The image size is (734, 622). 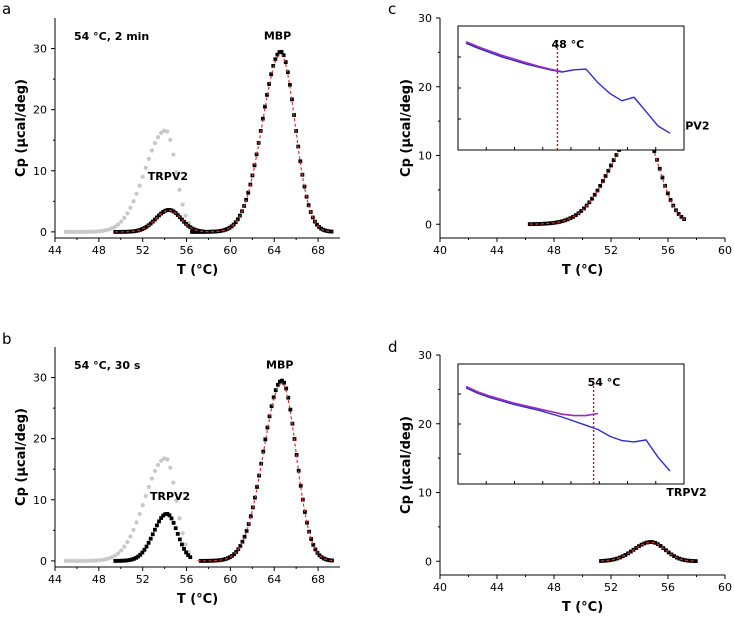 I want to click on y-tick-label: 30, so click(x=425, y=355).